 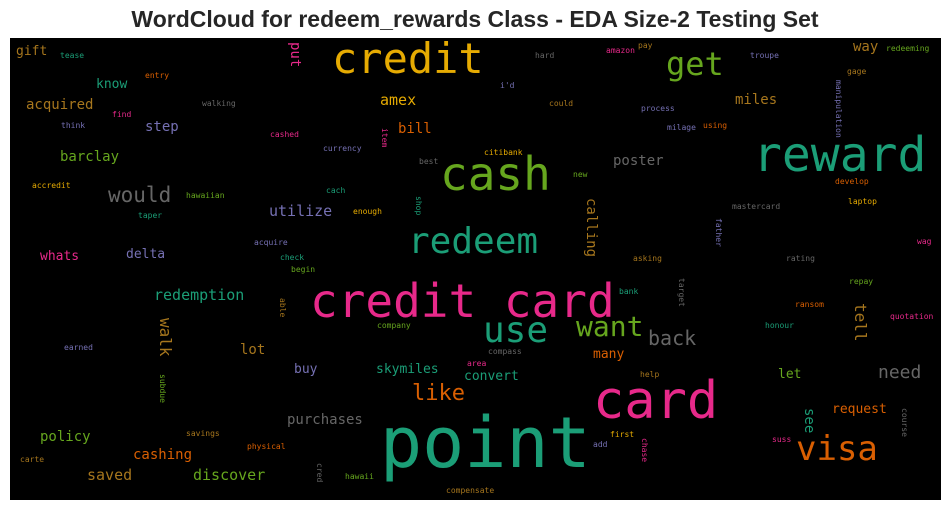 I want to click on word-card: card, so click(x=656, y=401).